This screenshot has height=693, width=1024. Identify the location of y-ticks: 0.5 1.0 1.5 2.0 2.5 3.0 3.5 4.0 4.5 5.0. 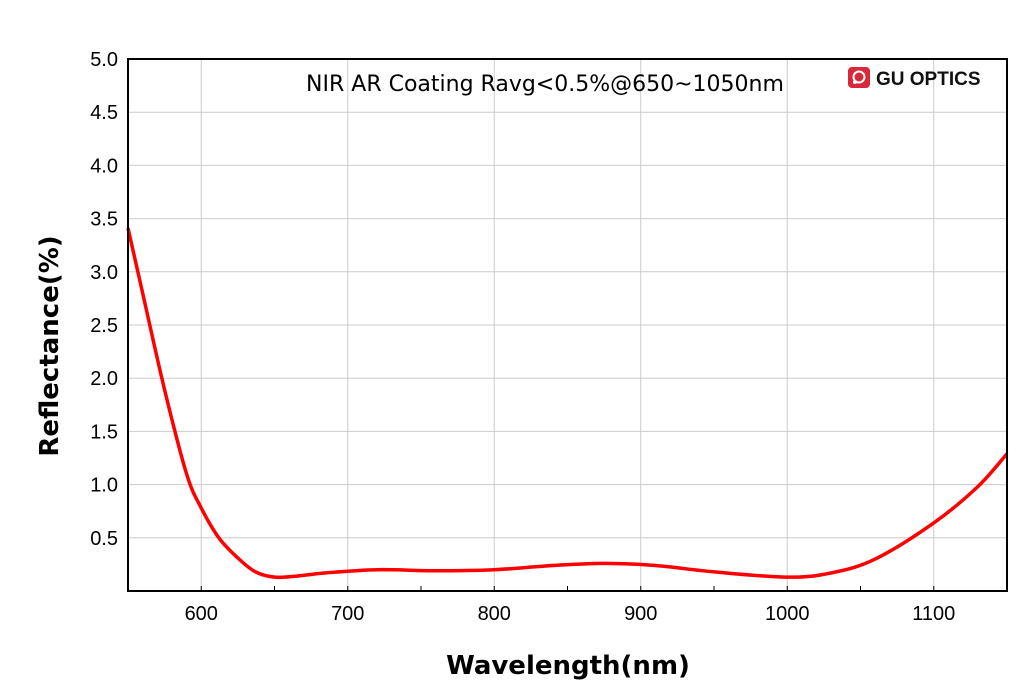
(104, 299).